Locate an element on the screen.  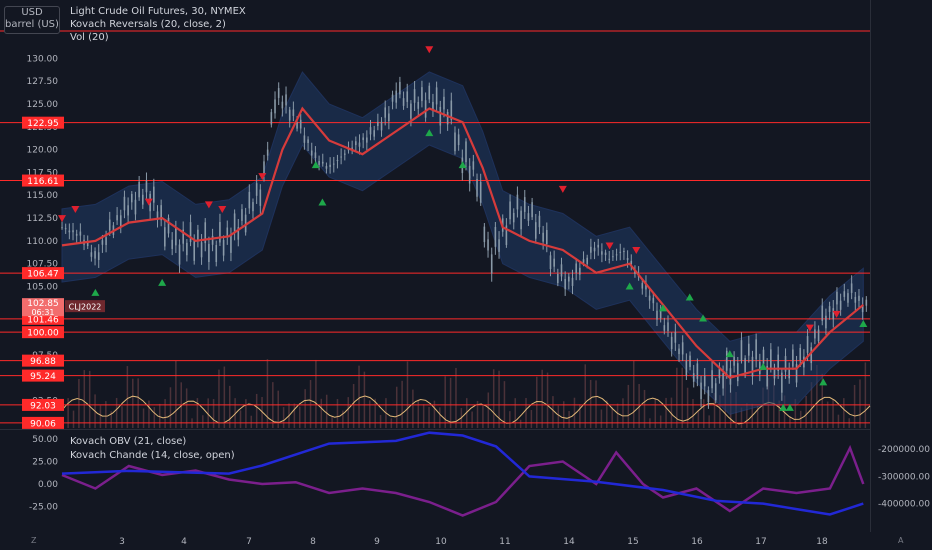
indicator-legend-obv: Kovach OBV (21, close) is located at coordinates (128, 441).